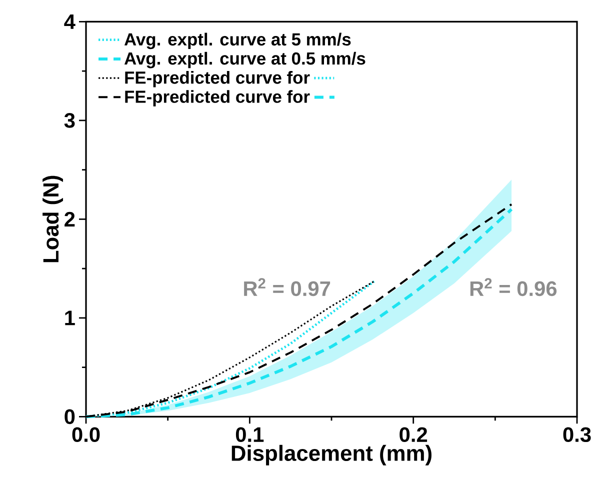 The height and width of the screenshot is (497, 600). Describe the element at coordinates (69, 120) in the screenshot. I see `y-tick-label: 3` at that location.